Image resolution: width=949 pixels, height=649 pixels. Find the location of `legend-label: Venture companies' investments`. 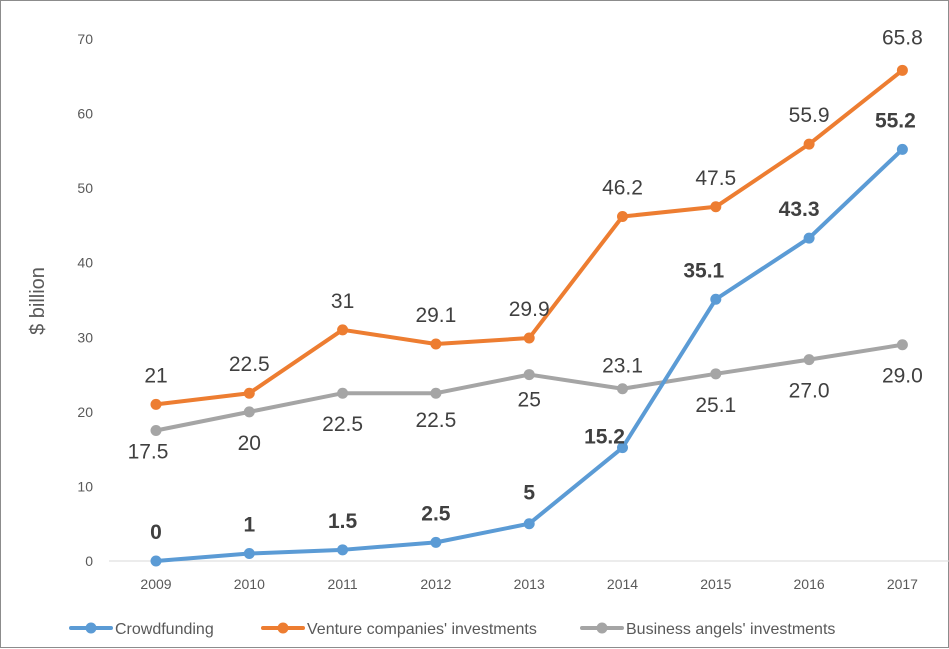

legend-label: Venture companies' investments is located at coordinates (422, 629).